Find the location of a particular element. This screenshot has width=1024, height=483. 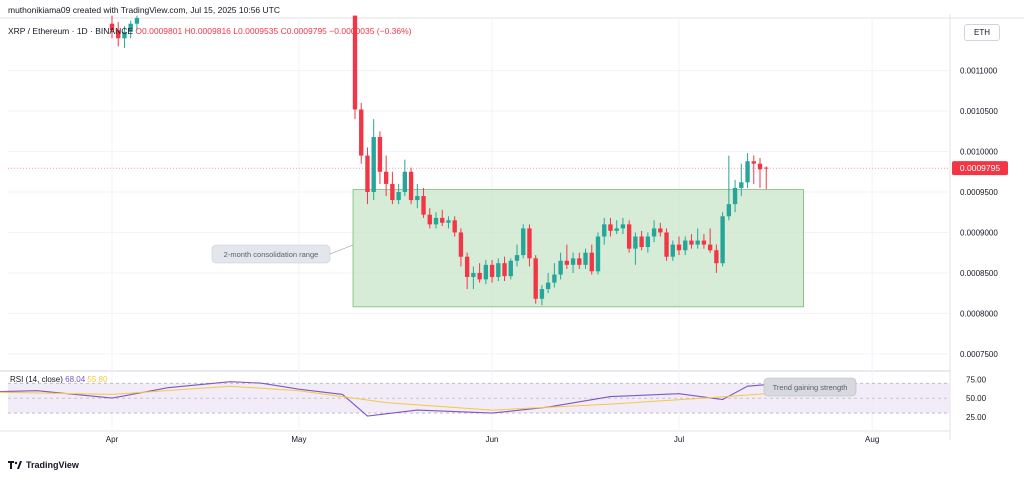

rsi-line is located at coordinates (383, 399).